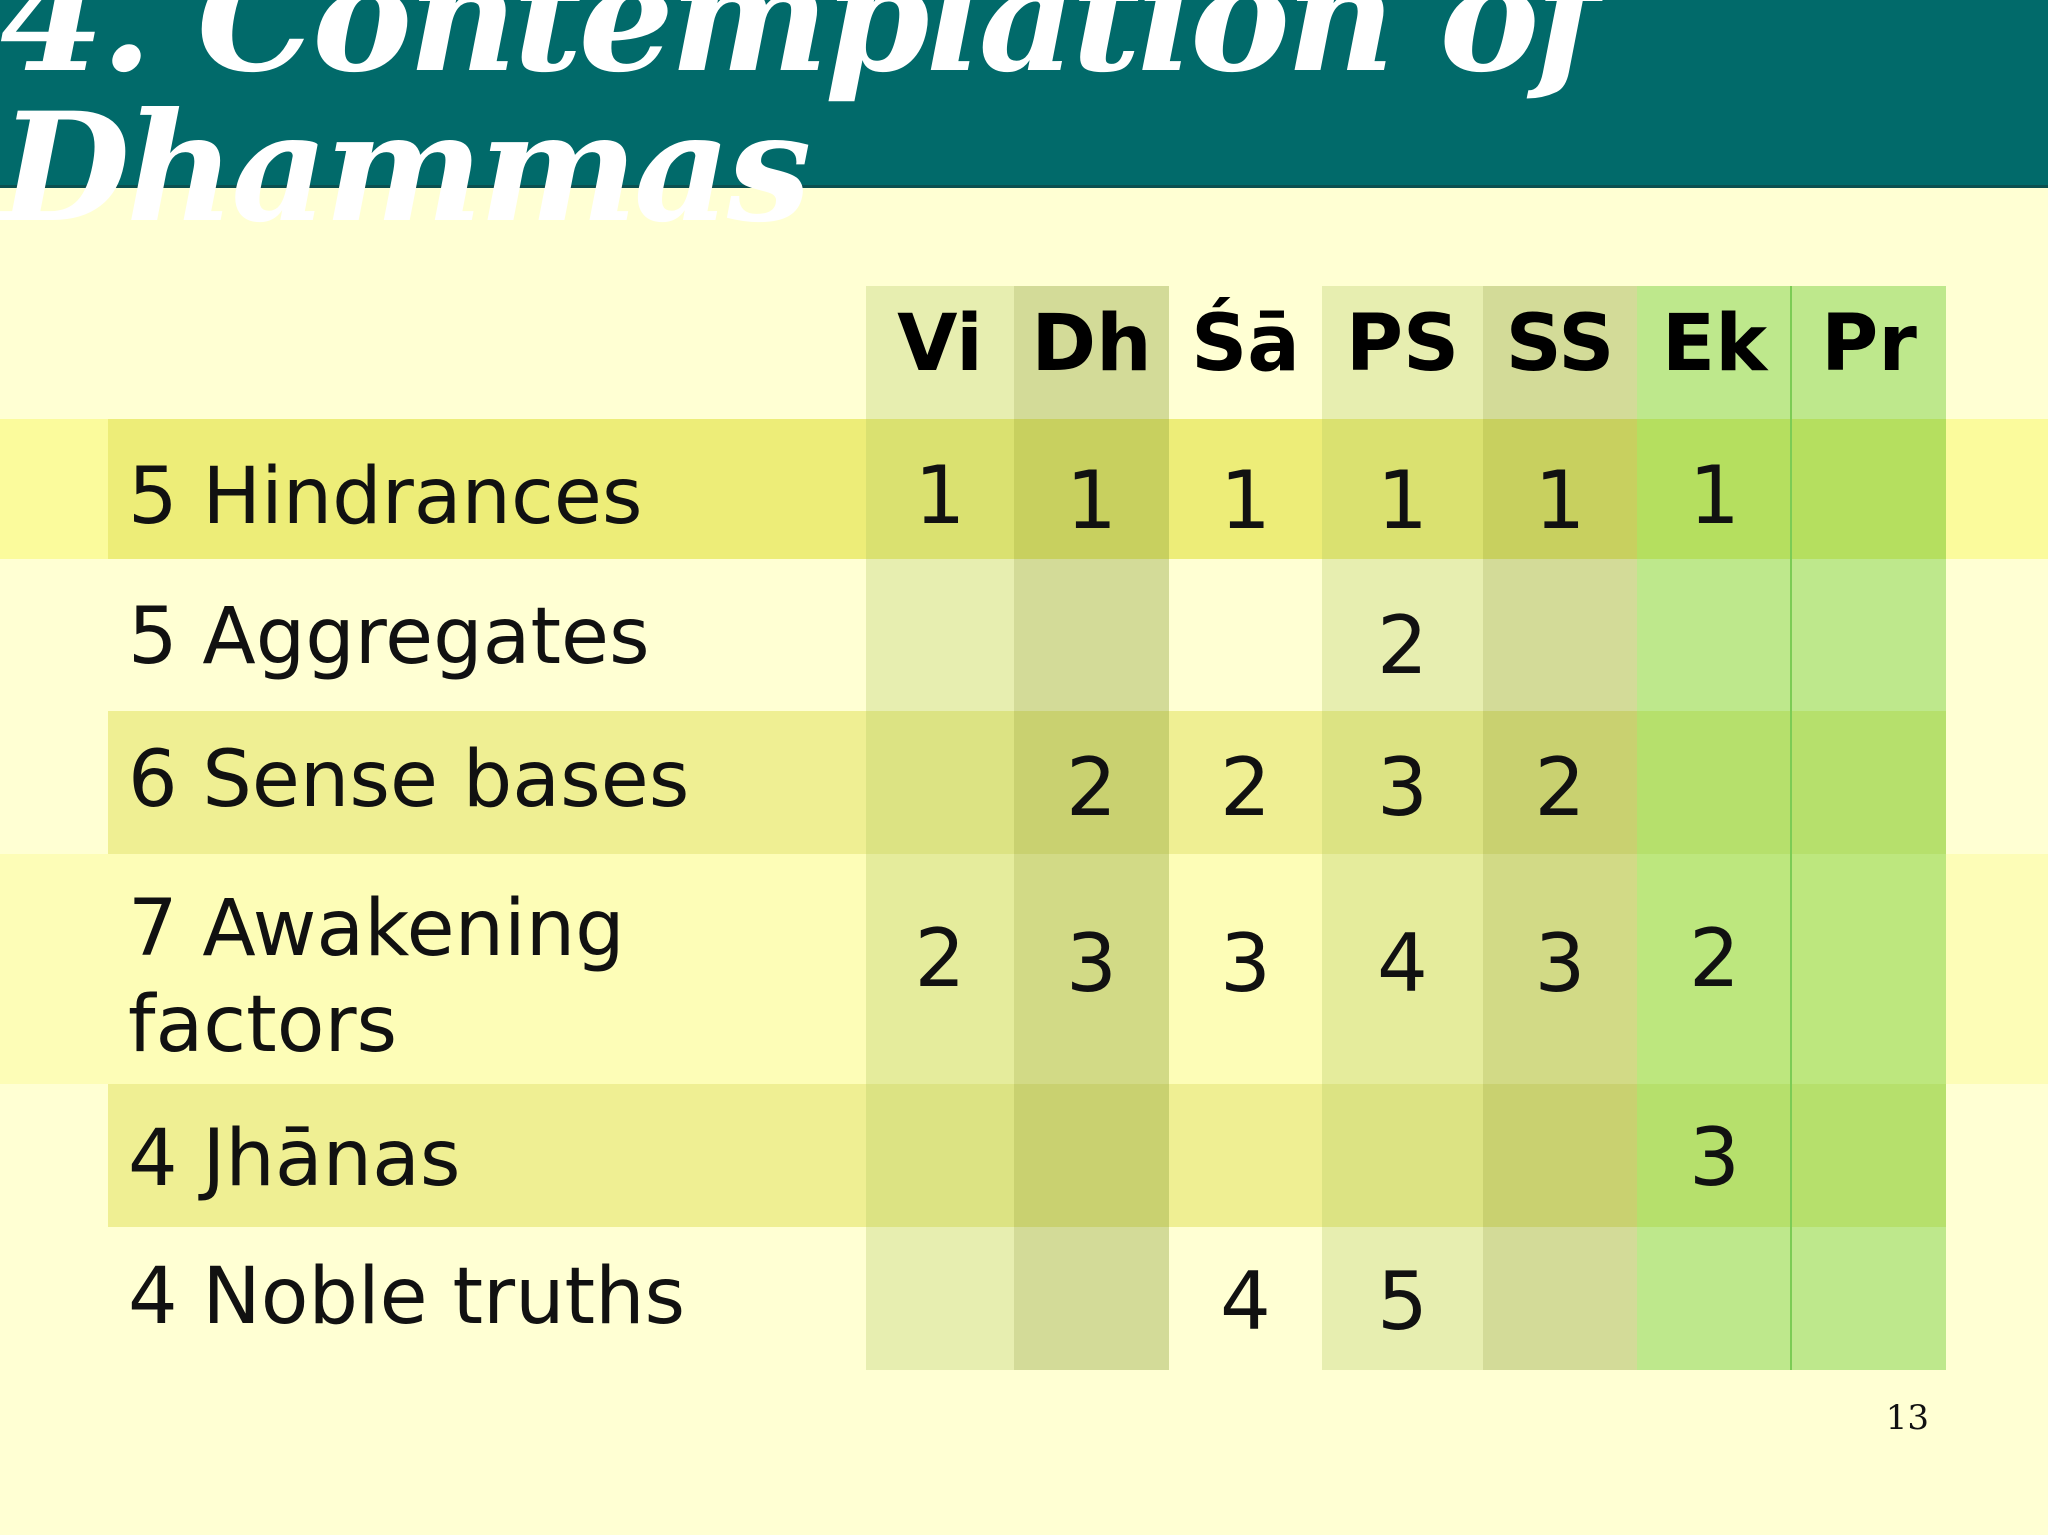  What do you see at coordinates (376, 929) in the screenshot?
I see `row-label-awakening-line1: 7 Awakening` at bounding box center [376, 929].